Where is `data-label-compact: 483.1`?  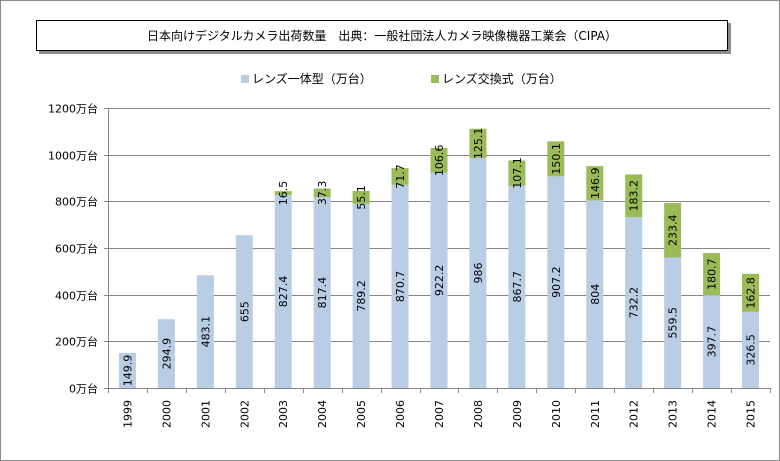
data-label-compact: 483.1 is located at coordinates (205, 332).